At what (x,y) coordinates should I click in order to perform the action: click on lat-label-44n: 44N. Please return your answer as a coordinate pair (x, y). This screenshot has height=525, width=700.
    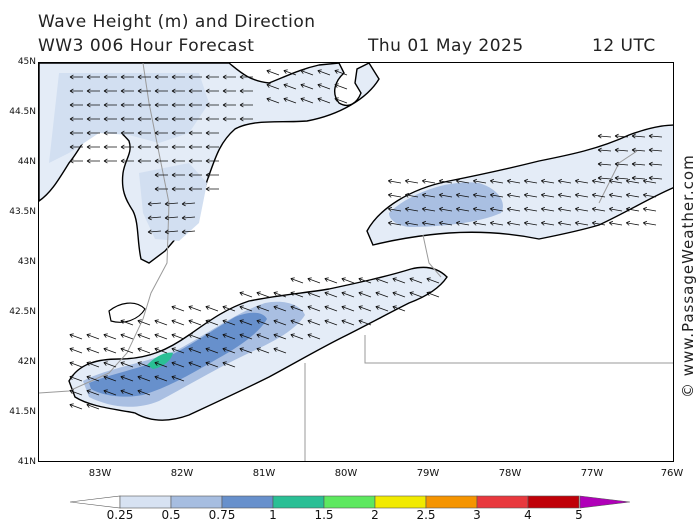
    Looking at the image, I should click on (26, 162).